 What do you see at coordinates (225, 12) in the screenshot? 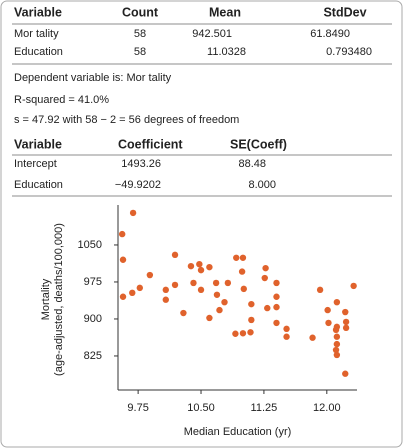
I see `header: Mean` at bounding box center [225, 12].